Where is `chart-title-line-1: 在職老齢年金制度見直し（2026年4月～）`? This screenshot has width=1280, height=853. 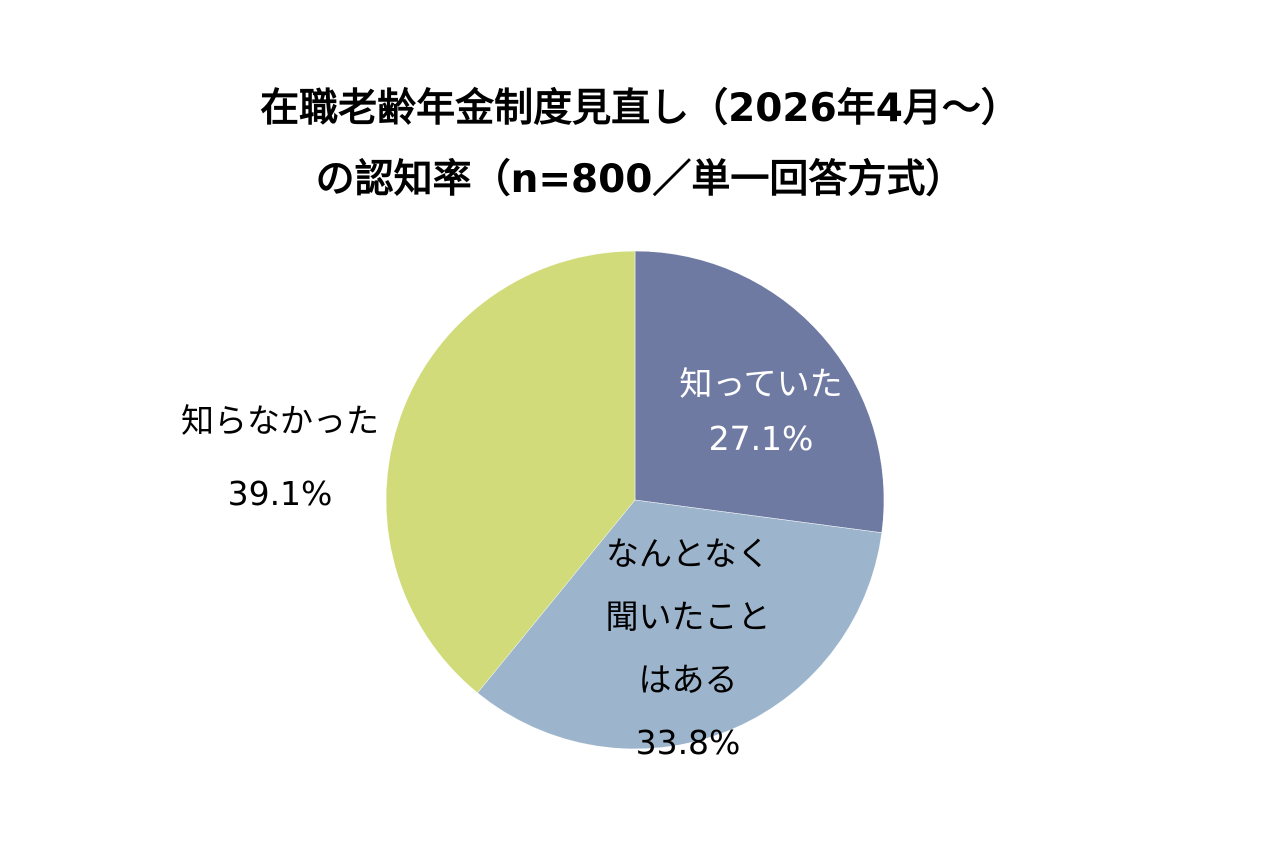
chart-title-line-1: 在職老齢年金制度見直し（2026年4月～） is located at coordinates (640, 108).